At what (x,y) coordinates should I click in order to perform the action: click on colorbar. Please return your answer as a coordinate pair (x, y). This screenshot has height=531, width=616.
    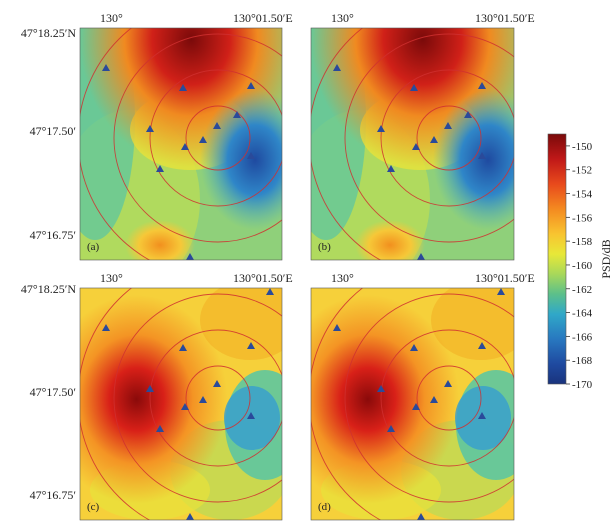
    Looking at the image, I should click on (557, 259).